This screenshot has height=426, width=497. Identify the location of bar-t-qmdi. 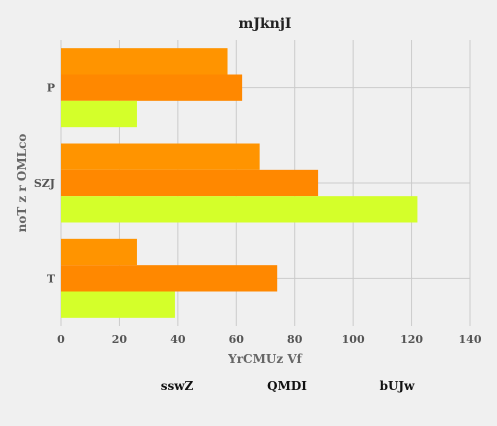
(169, 278).